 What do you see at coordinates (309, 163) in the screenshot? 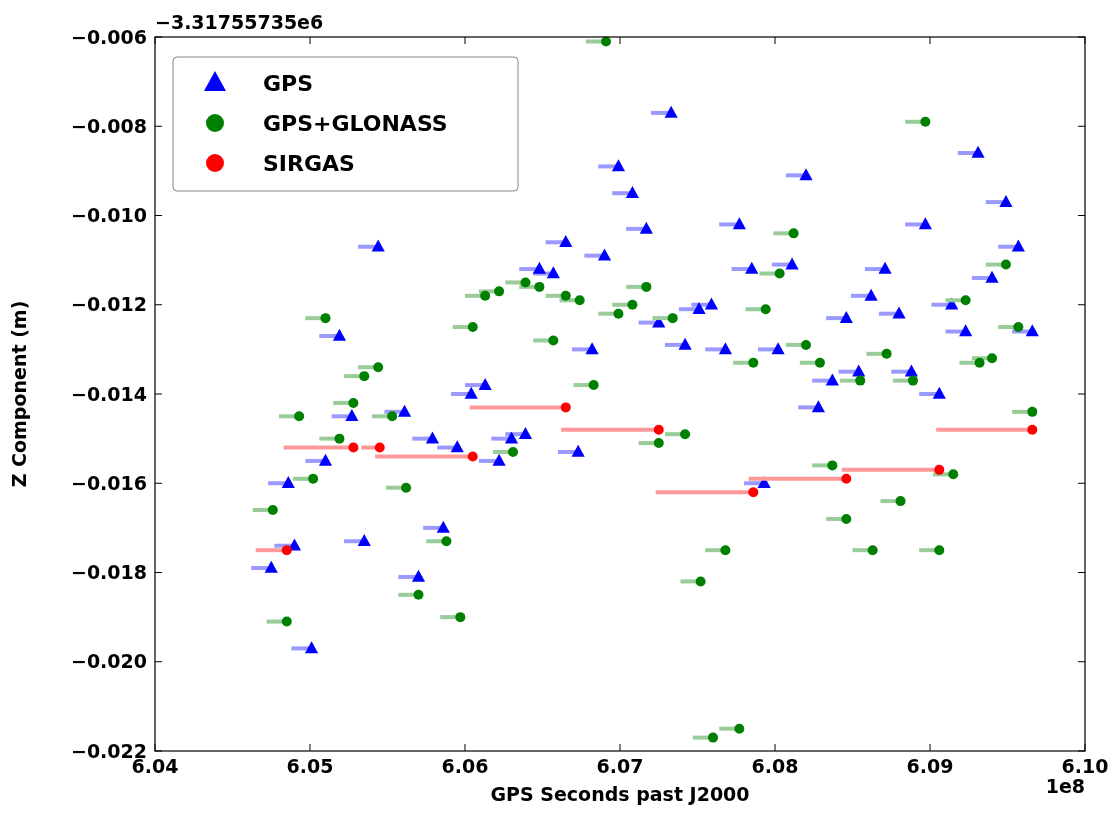
I see `legend-label: SIRGAS` at bounding box center [309, 163].